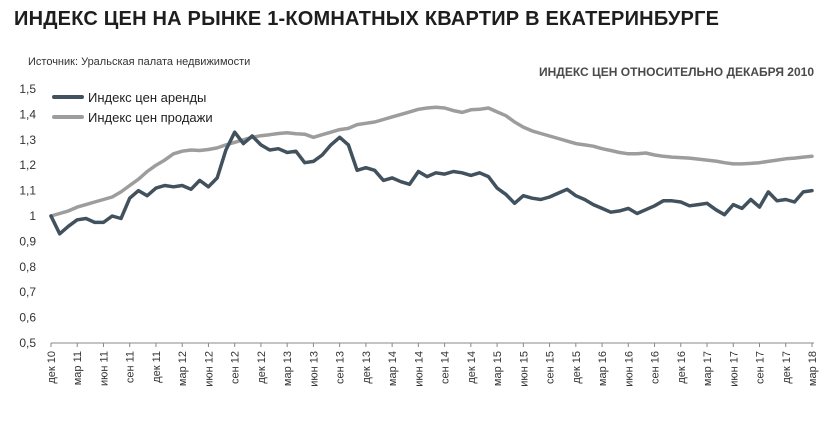  What do you see at coordinates (682, 367) in the screenshot?
I see `x-tick-label: дек 16` at bounding box center [682, 367].